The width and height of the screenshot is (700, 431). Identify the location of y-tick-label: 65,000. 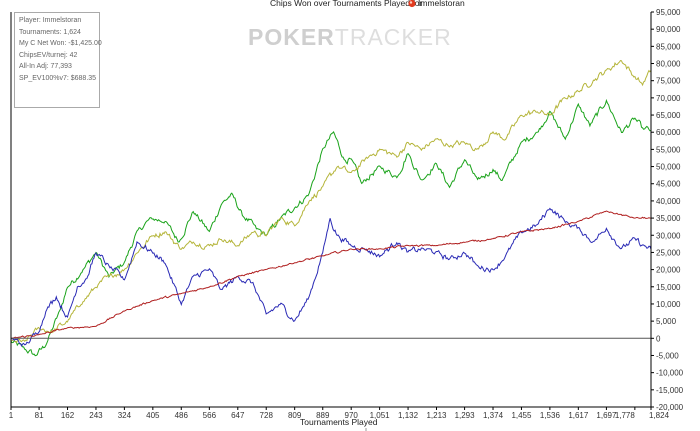
(668, 115).